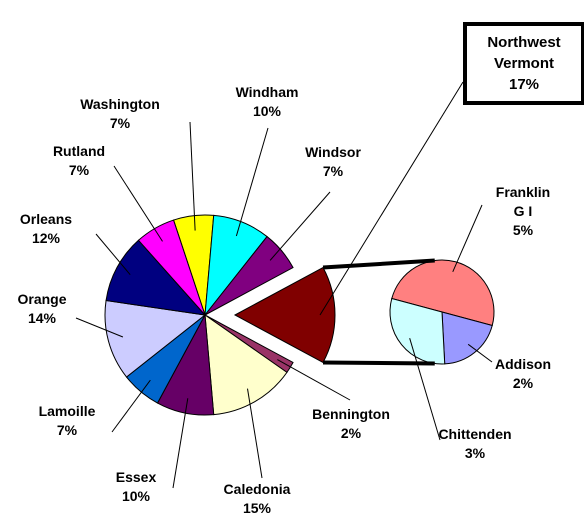  Describe the element at coordinates (120, 114) in the screenshot. I see `slice-label: Washington 7%` at that location.